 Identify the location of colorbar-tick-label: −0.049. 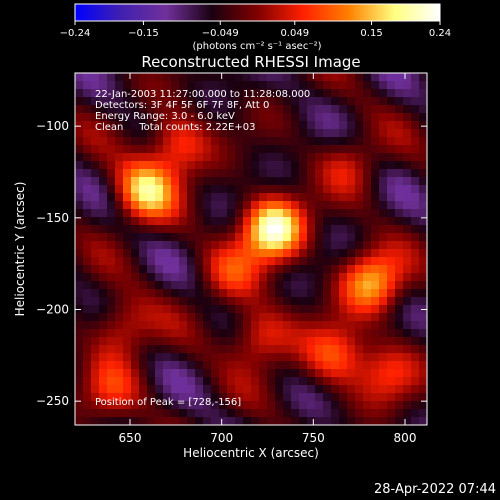
(220, 33).